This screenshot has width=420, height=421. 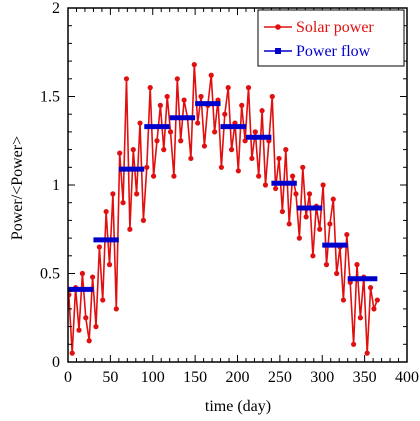 I want to click on legend-solar-label: Solar power, so click(x=335, y=27).